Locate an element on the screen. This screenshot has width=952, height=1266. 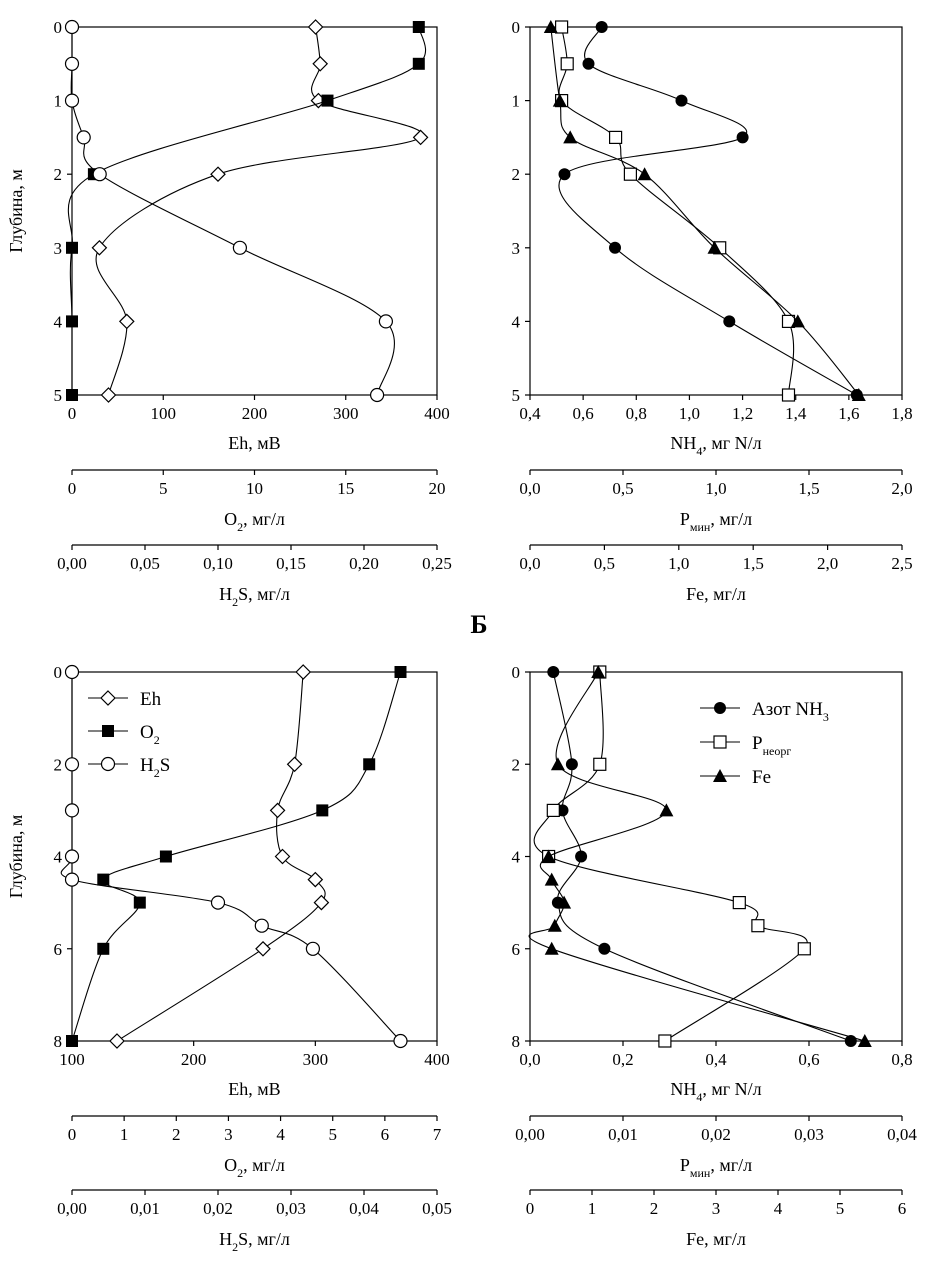
legend-marker-P is located at coordinates (720, 742).